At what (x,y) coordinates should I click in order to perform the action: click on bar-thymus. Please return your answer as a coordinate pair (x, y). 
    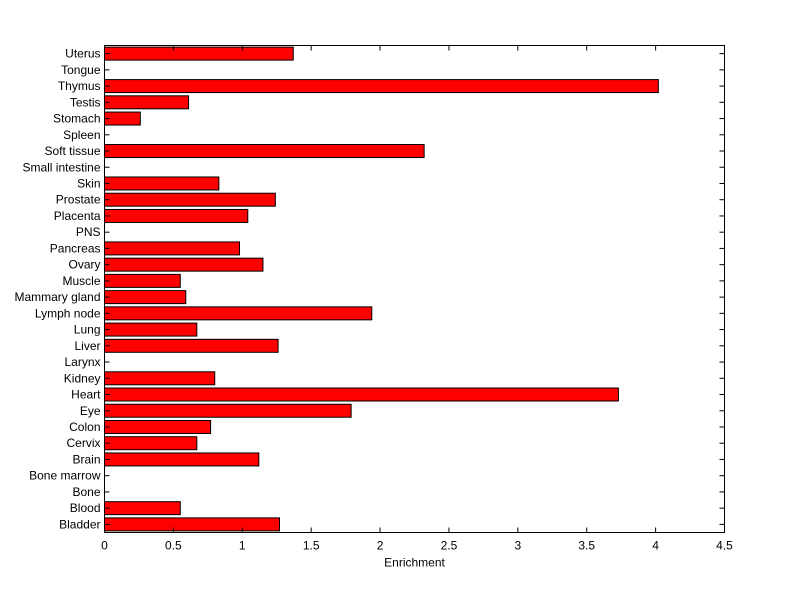
    Looking at the image, I should click on (381, 86).